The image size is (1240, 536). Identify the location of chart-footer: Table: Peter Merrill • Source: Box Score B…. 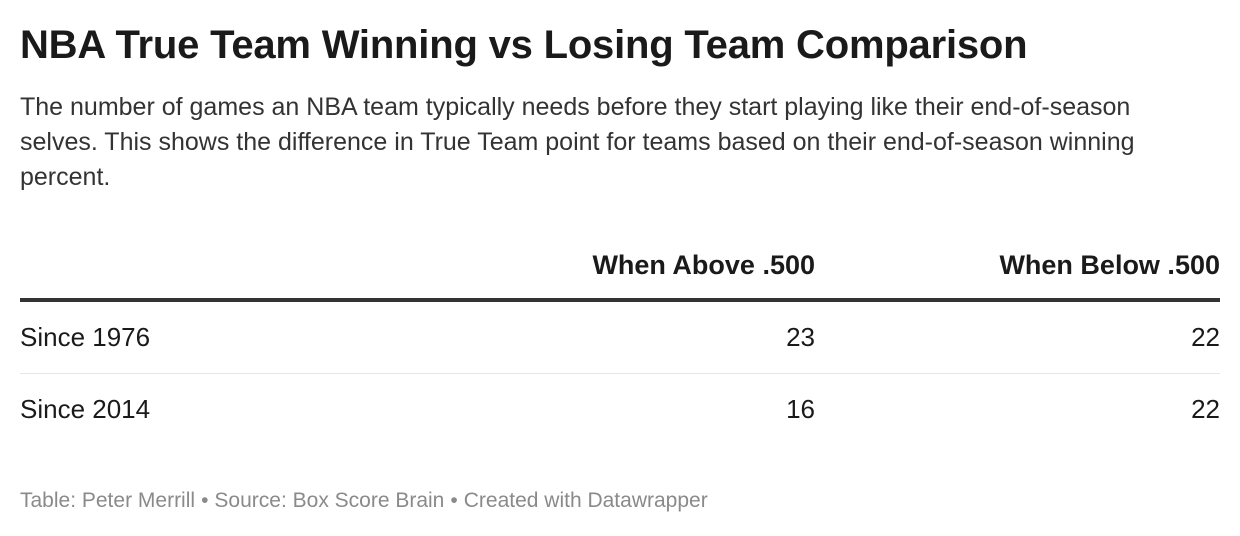
(364, 501).